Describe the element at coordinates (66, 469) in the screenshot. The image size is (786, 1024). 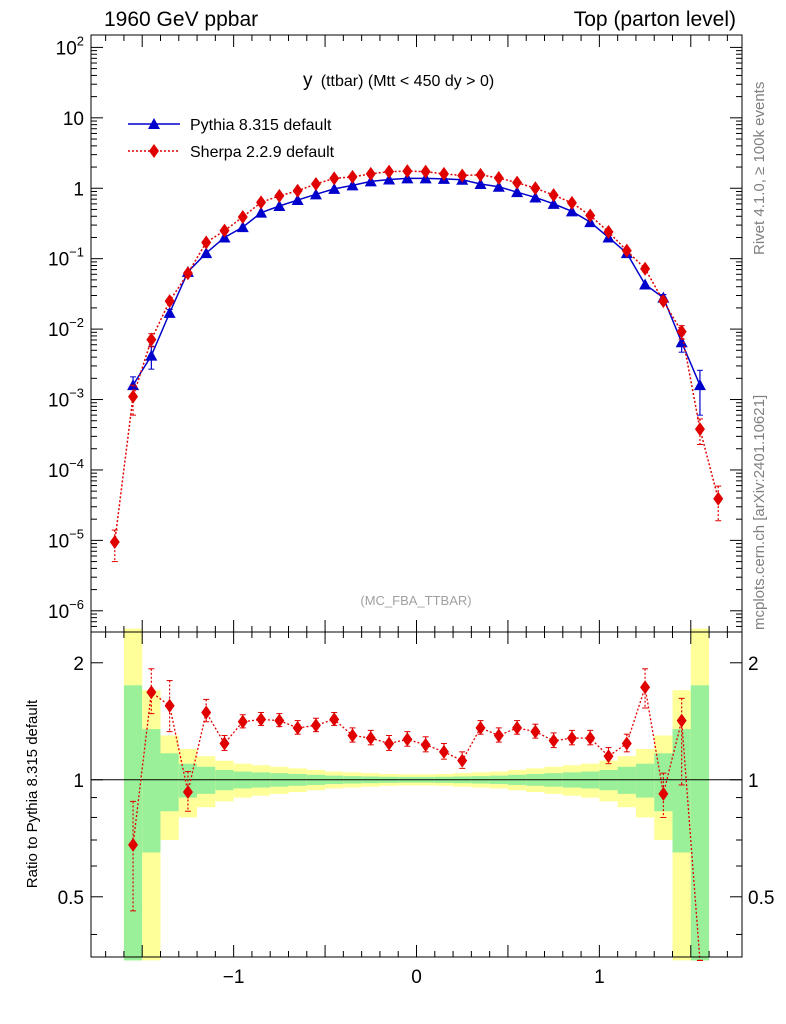
I see `y-tick-label: 10⁻⁴` at that location.